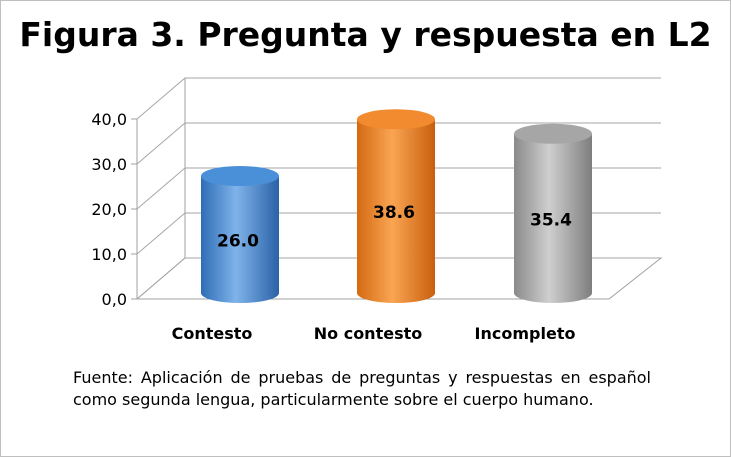 The width and height of the screenshot is (731, 457). I want to click on x-category-label: Incompleto, so click(525, 333).